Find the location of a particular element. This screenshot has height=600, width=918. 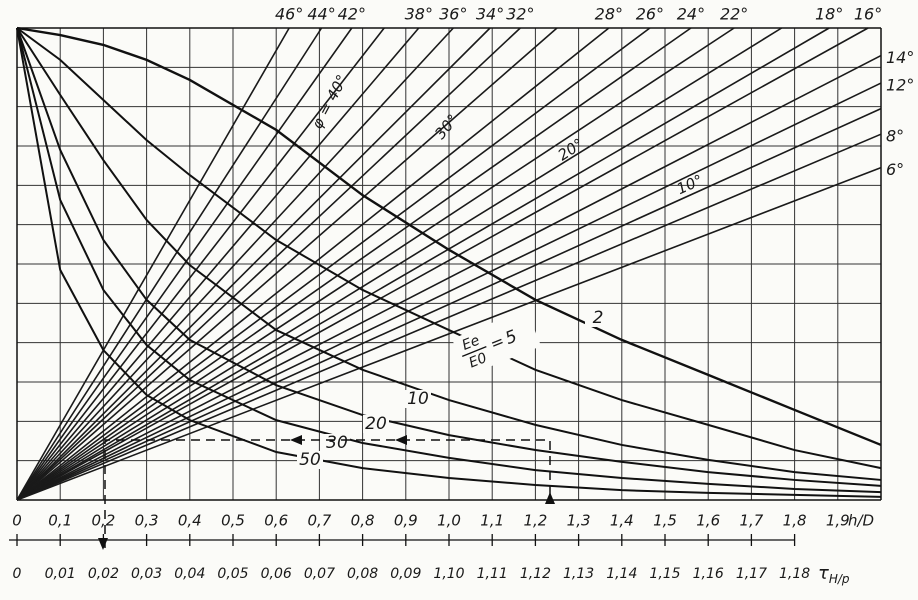

x2-tick-label: 1,14 is located at coordinates (621, 574).